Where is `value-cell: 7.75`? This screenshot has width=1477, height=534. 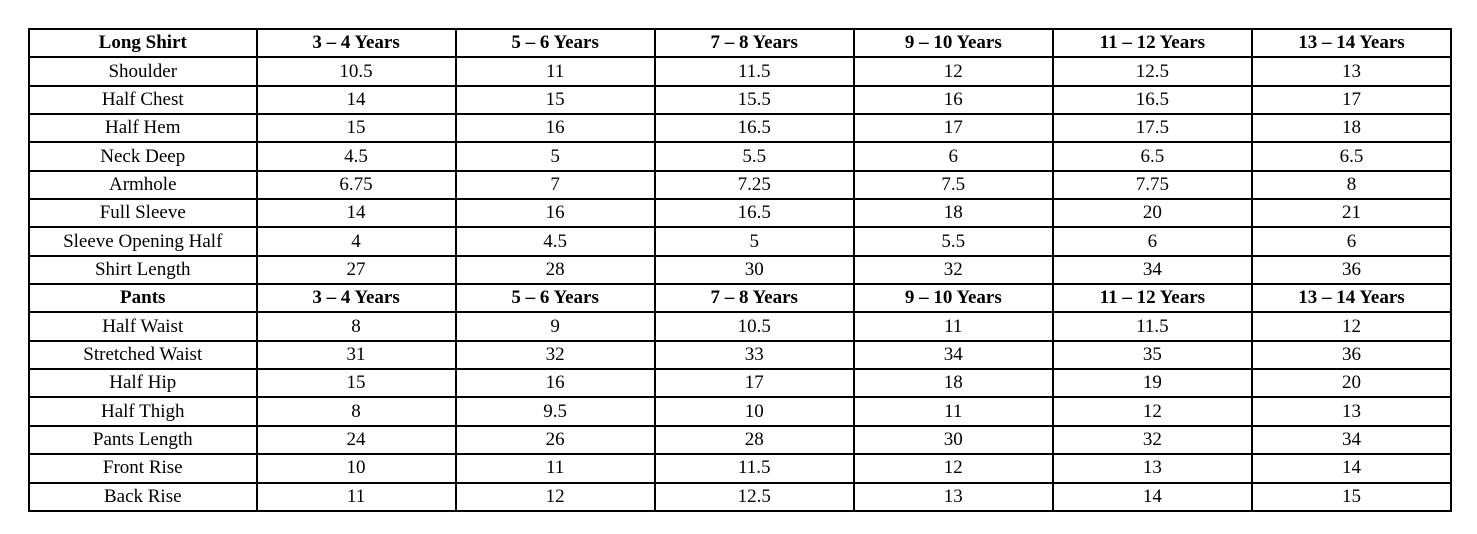 value-cell: 7.75 is located at coordinates (1152, 185).